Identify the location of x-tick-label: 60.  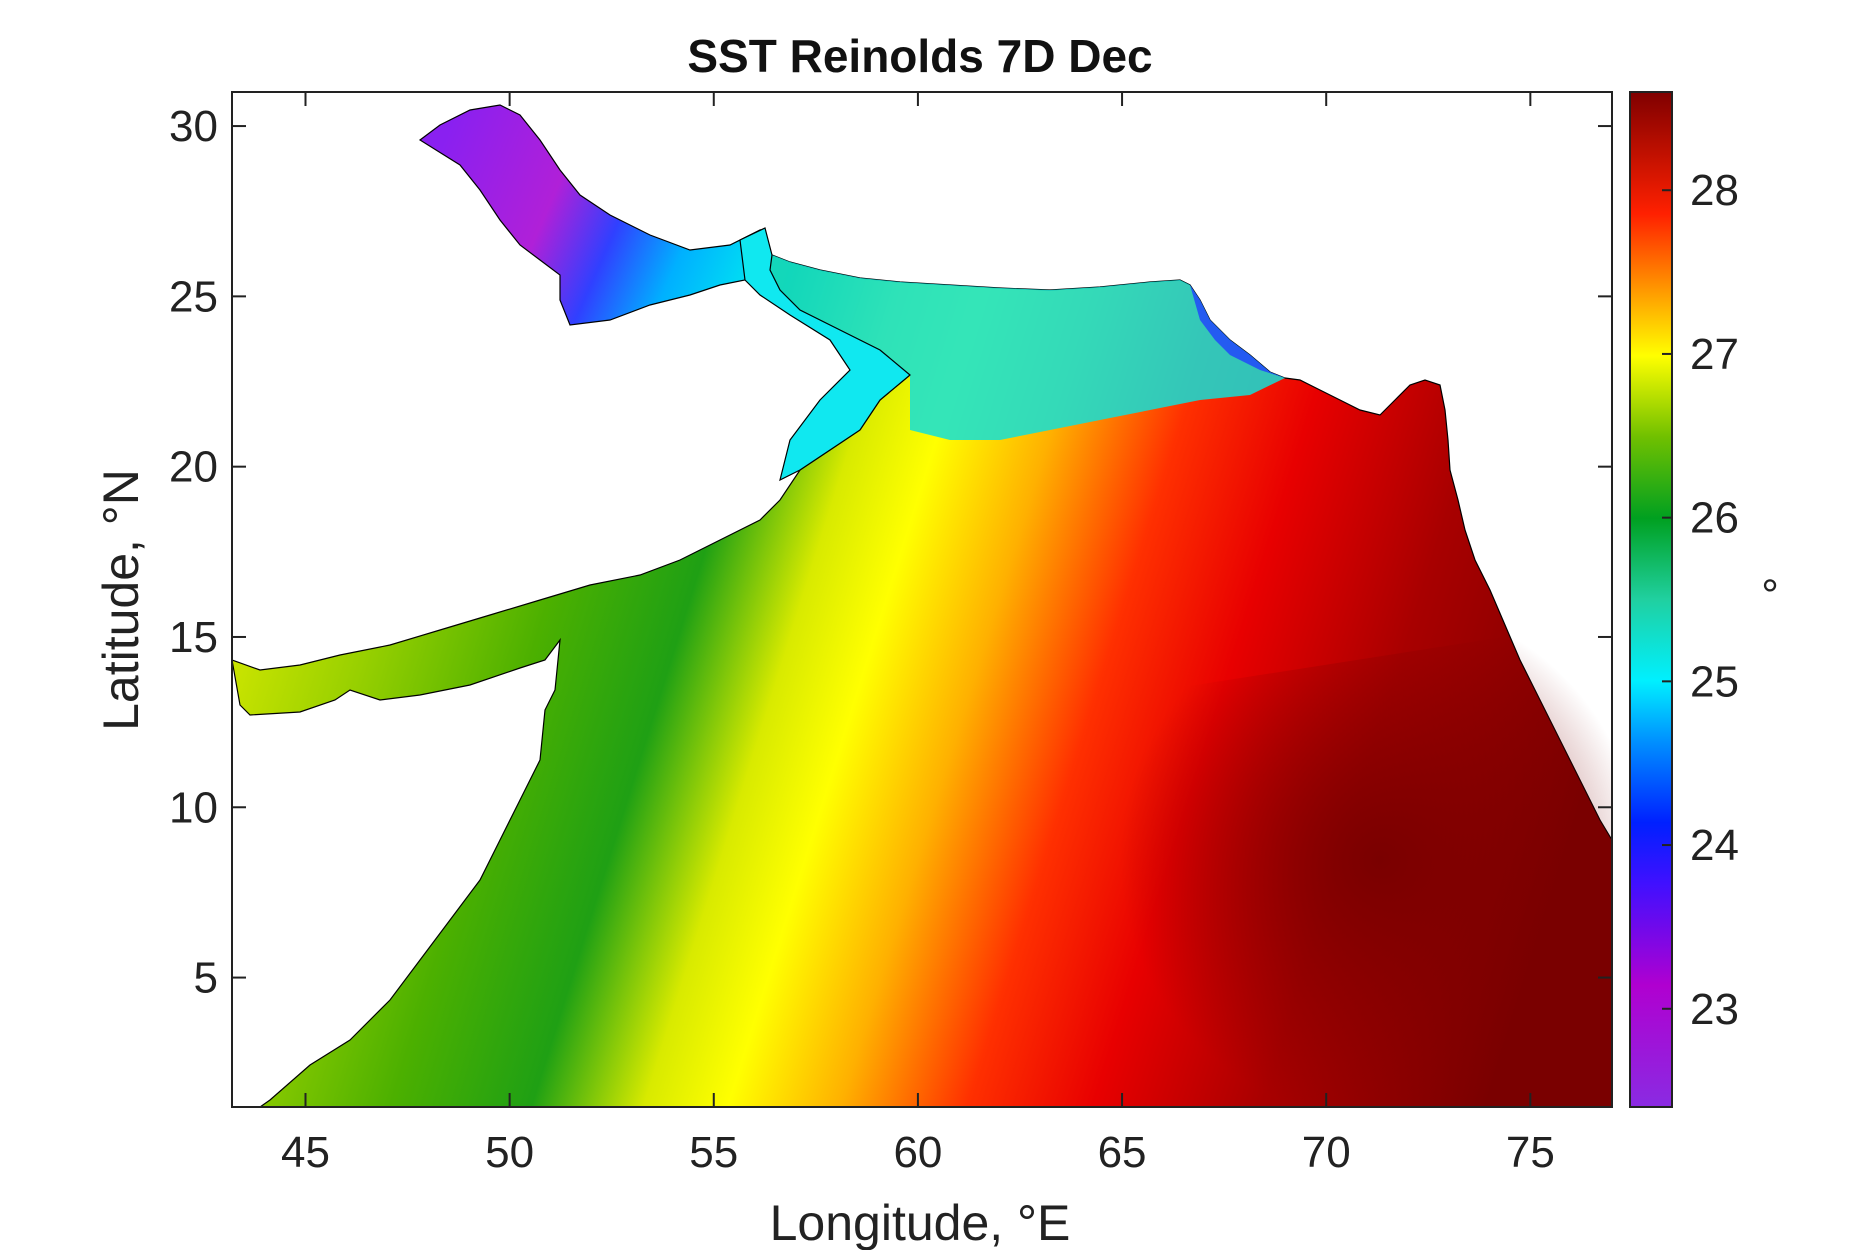
(917, 1152).